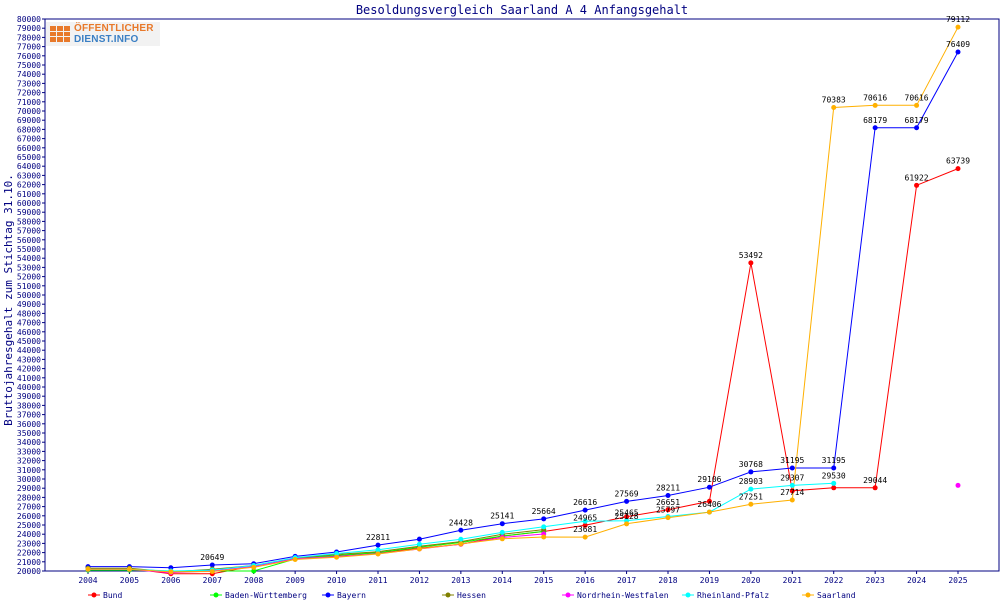  Describe the element at coordinates (29, 286) in the screenshot. I see `y-tick-label: 51000` at that location.